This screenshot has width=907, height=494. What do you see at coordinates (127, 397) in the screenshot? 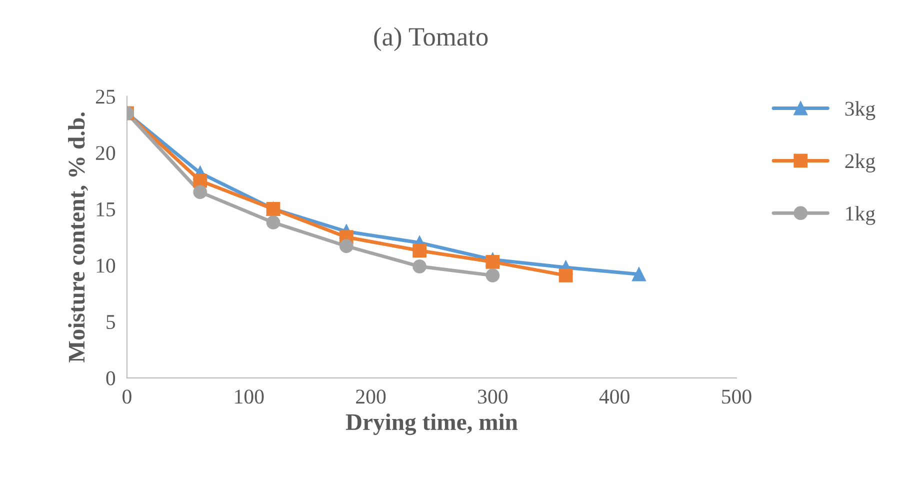
I see `x-tick-label: 0` at bounding box center [127, 397].